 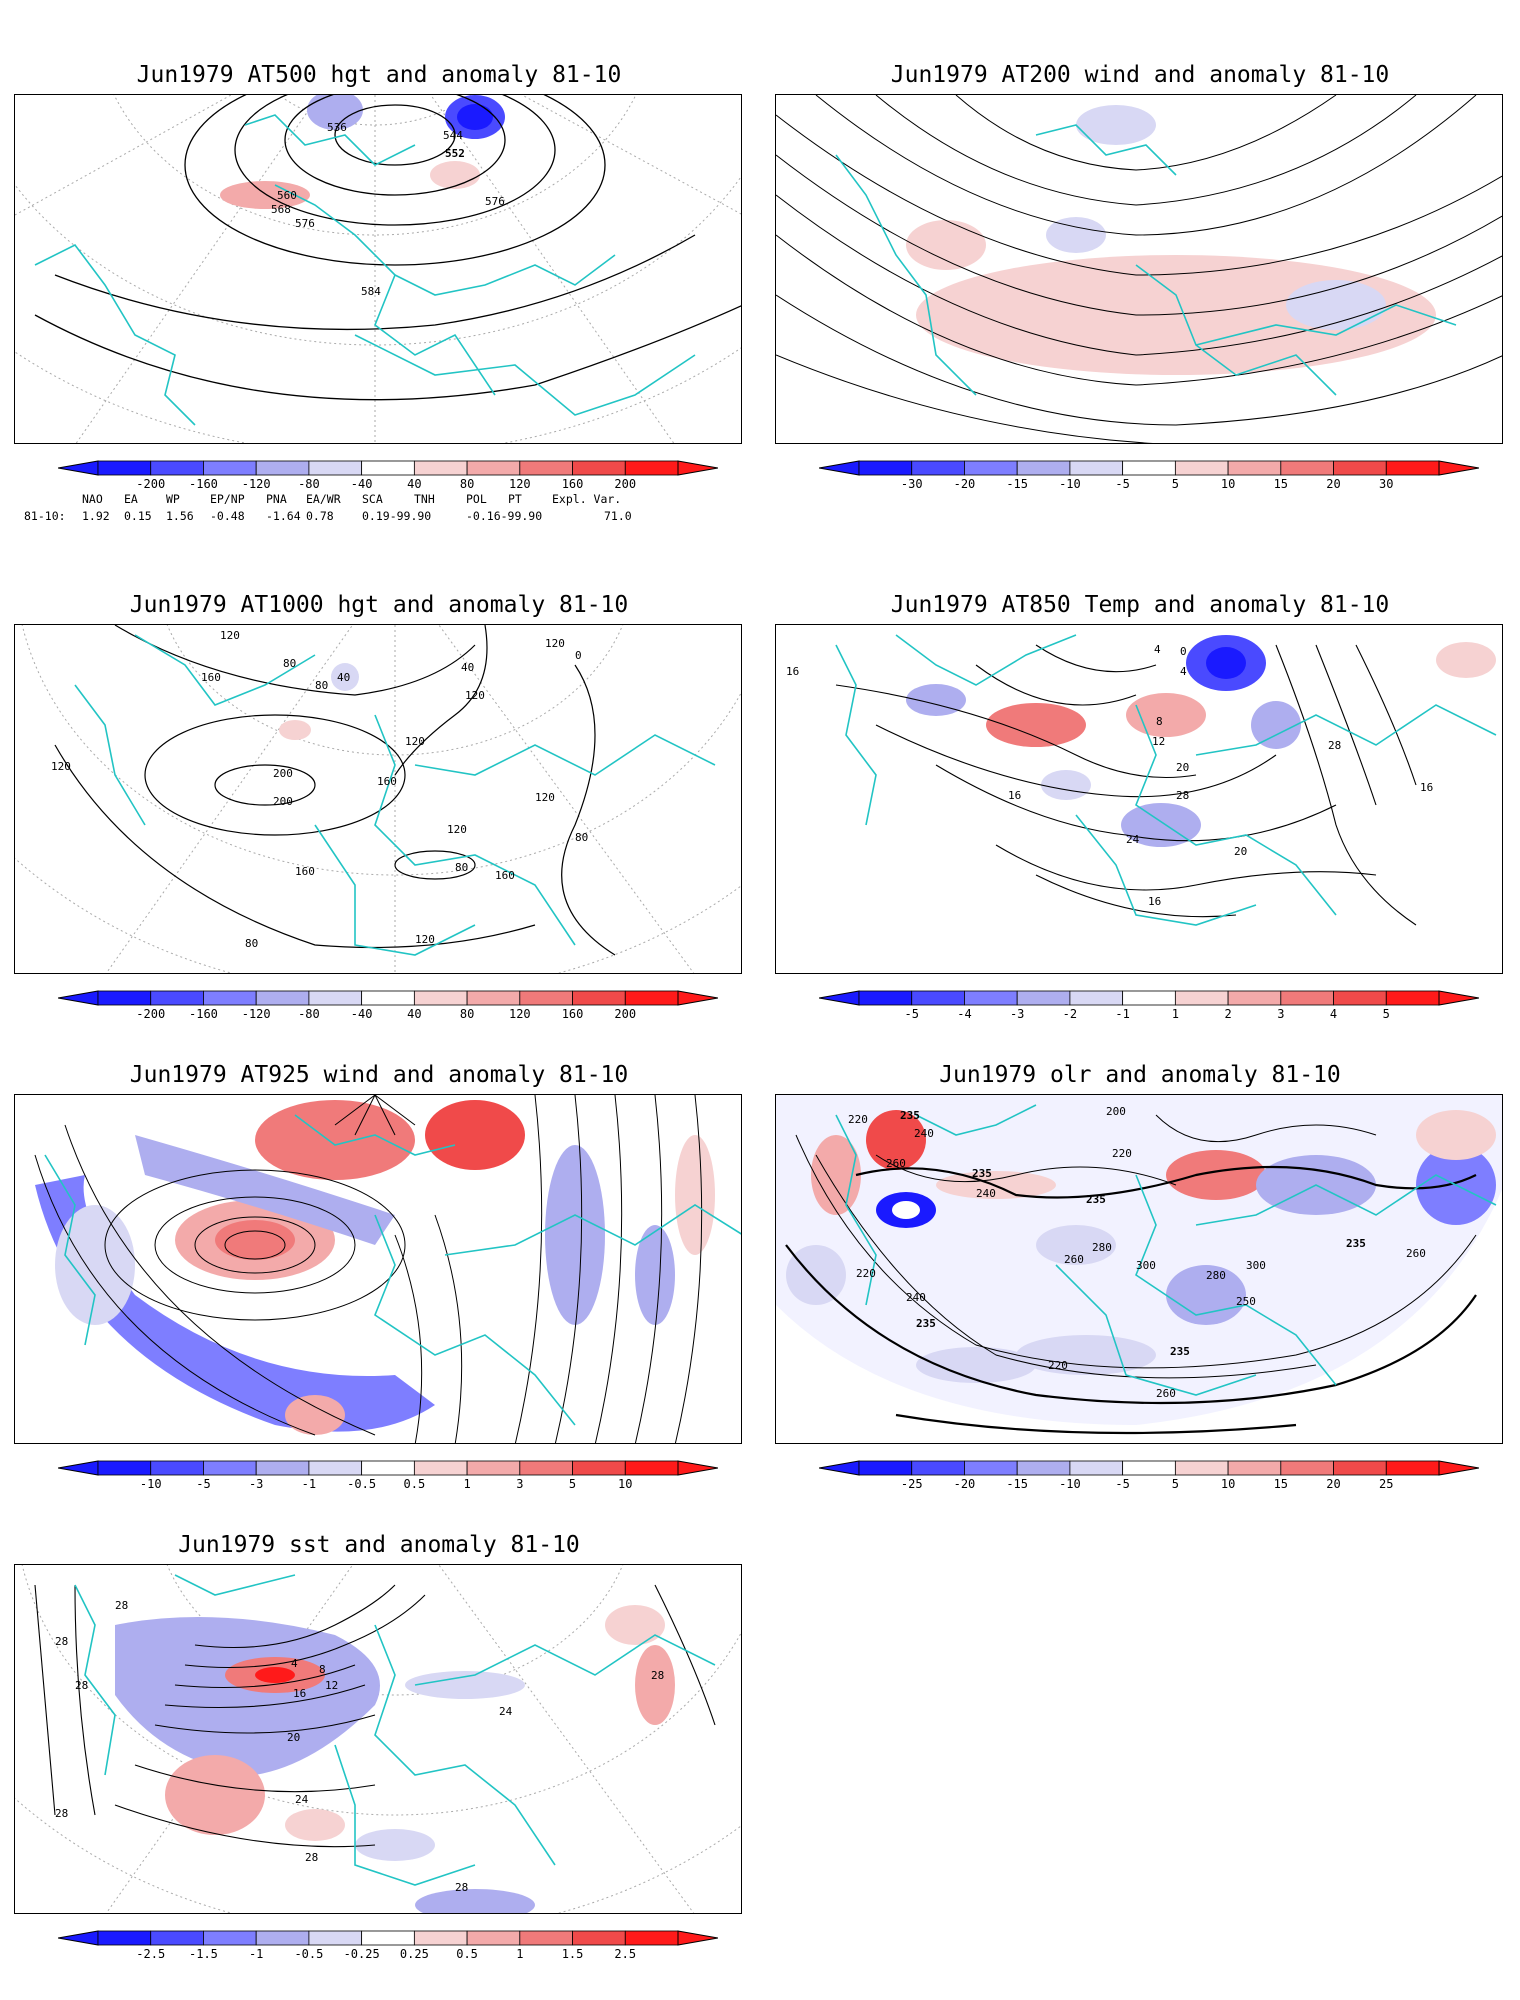 I want to click on svg-text: 20, so click(x=1182, y=767).